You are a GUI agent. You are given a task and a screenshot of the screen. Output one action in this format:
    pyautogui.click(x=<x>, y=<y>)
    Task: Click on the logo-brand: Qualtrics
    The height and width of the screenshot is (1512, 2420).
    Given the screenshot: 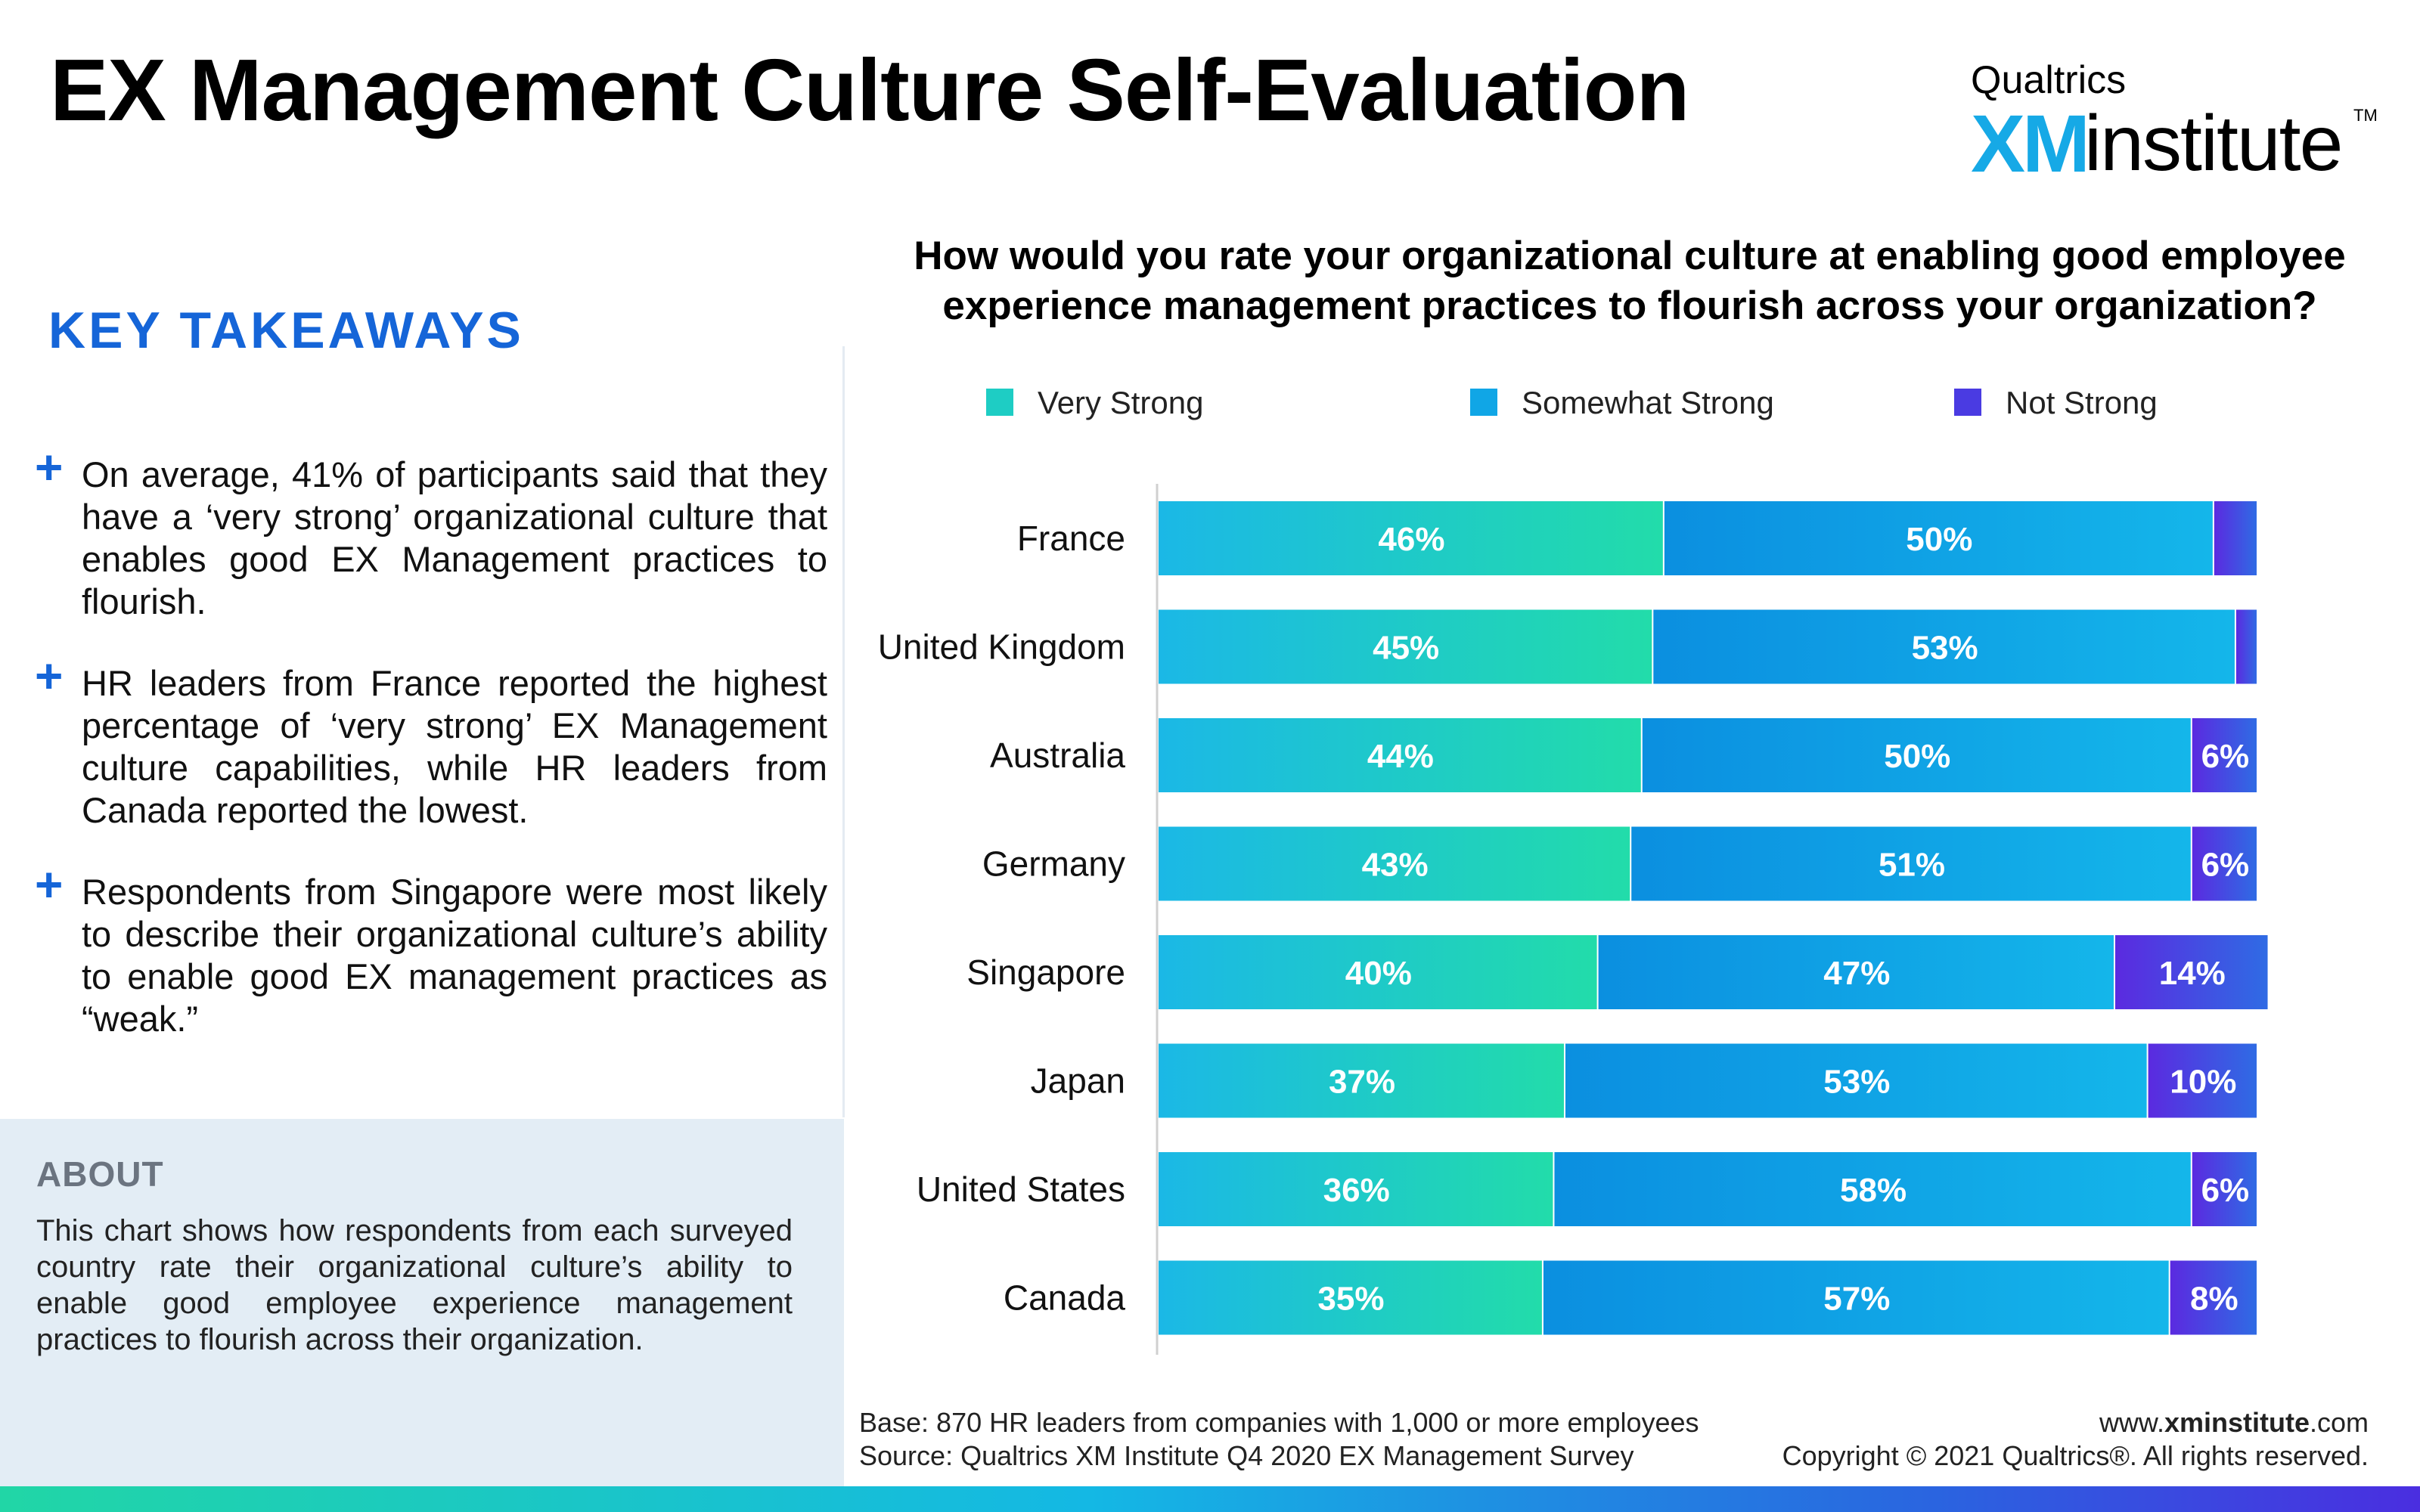 What is the action you would take?
    pyautogui.click(x=2049, y=80)
    